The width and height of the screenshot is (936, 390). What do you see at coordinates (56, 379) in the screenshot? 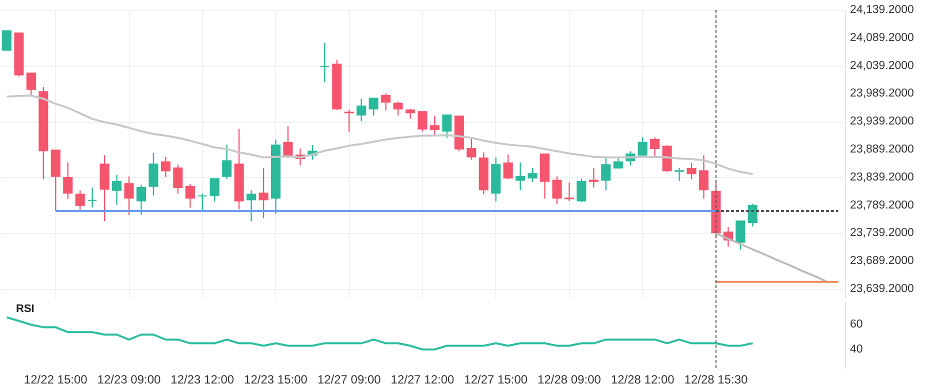
I see `x-tick-label: 12/22 15:00` at bounding box center [56, 379].